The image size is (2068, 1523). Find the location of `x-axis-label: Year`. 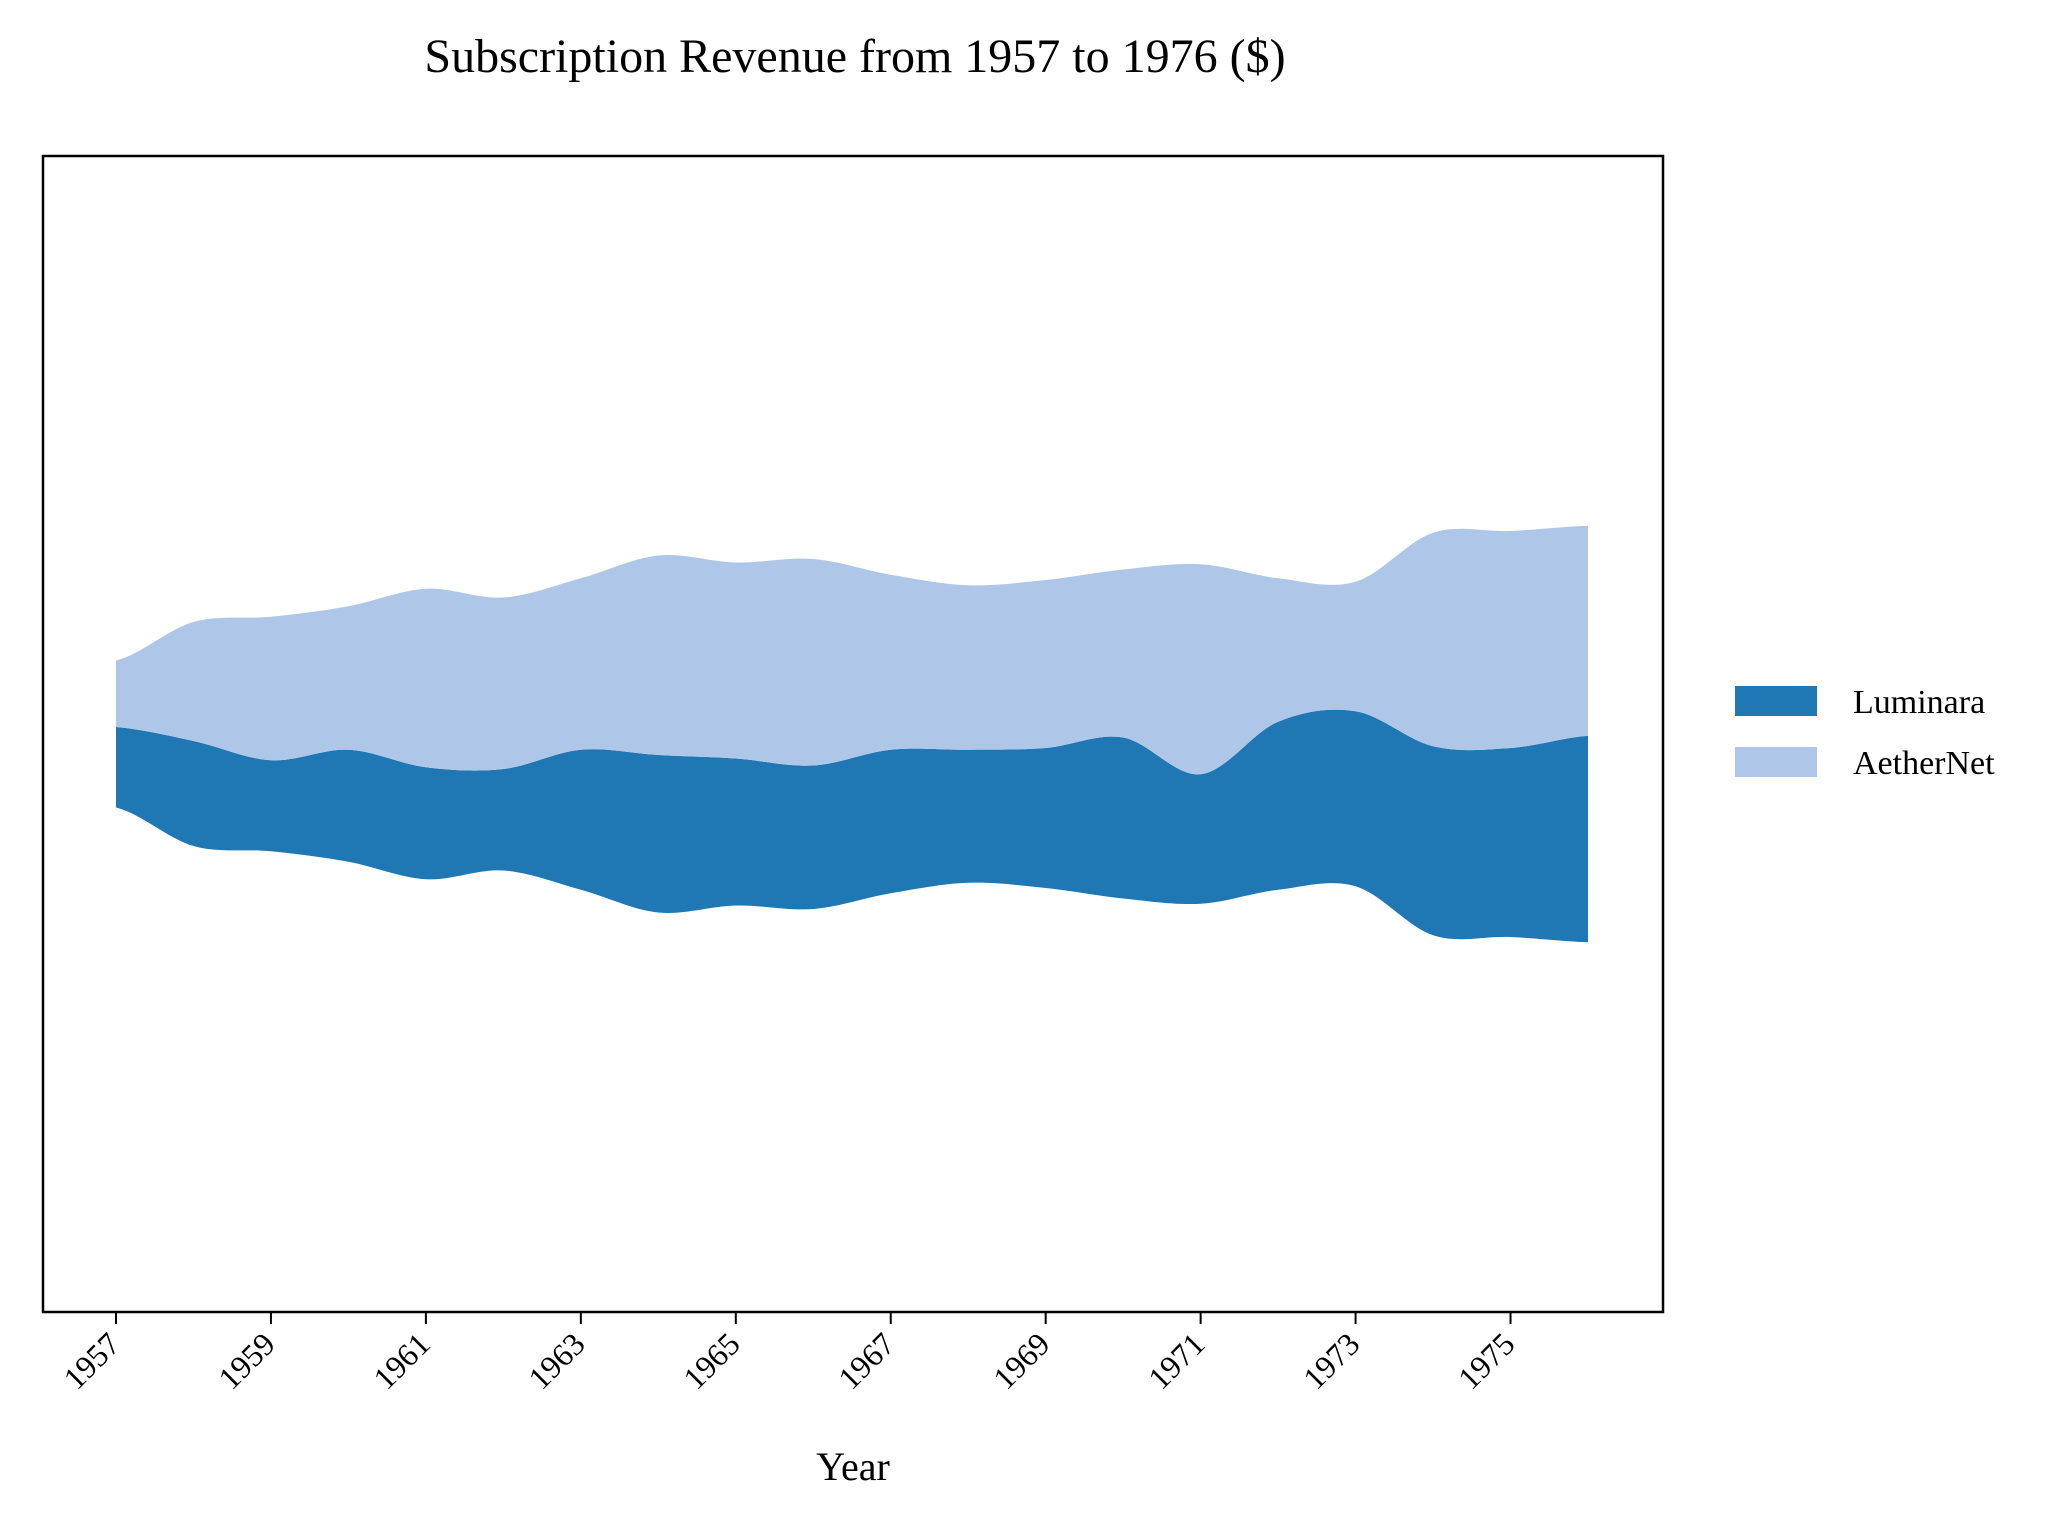

x-axis-label: Year is located at coordinates (853, 1466).